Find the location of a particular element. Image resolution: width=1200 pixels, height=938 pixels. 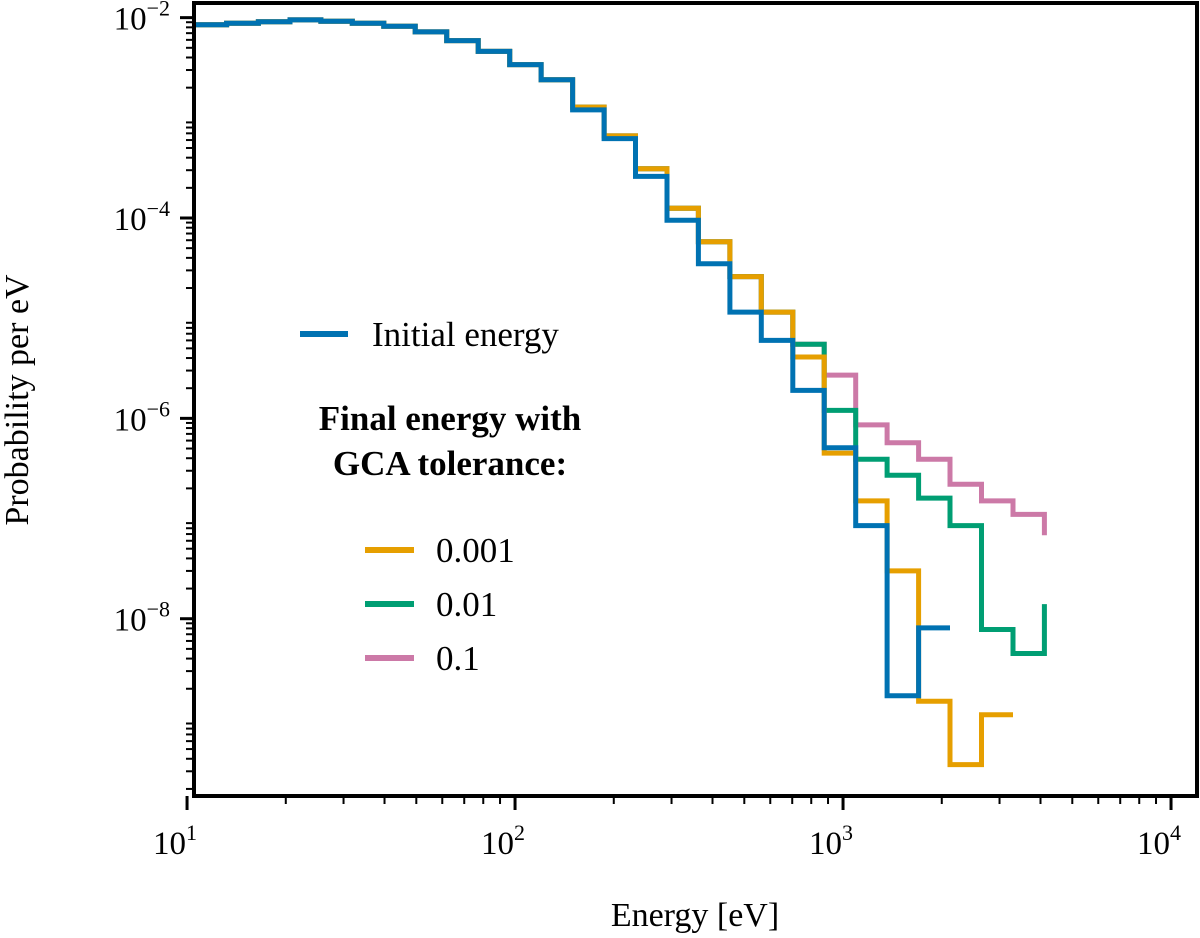

legend-title-line: Final energy with is located at coordinates (450, 418).